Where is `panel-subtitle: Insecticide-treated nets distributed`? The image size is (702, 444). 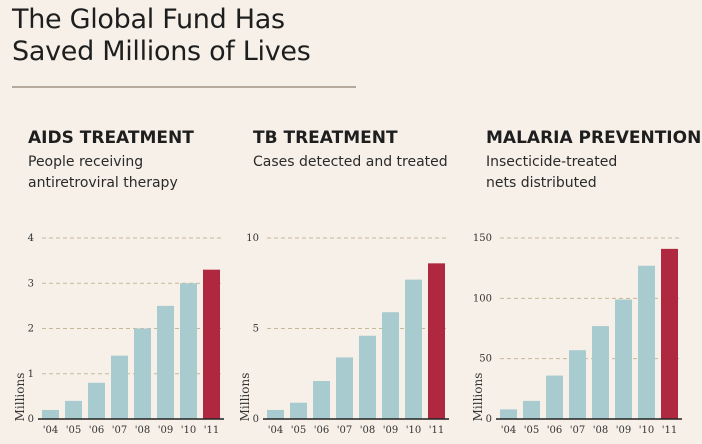
panel-subtitle: Insecticide-treated nets distributed is located at coordinates (591, 173).